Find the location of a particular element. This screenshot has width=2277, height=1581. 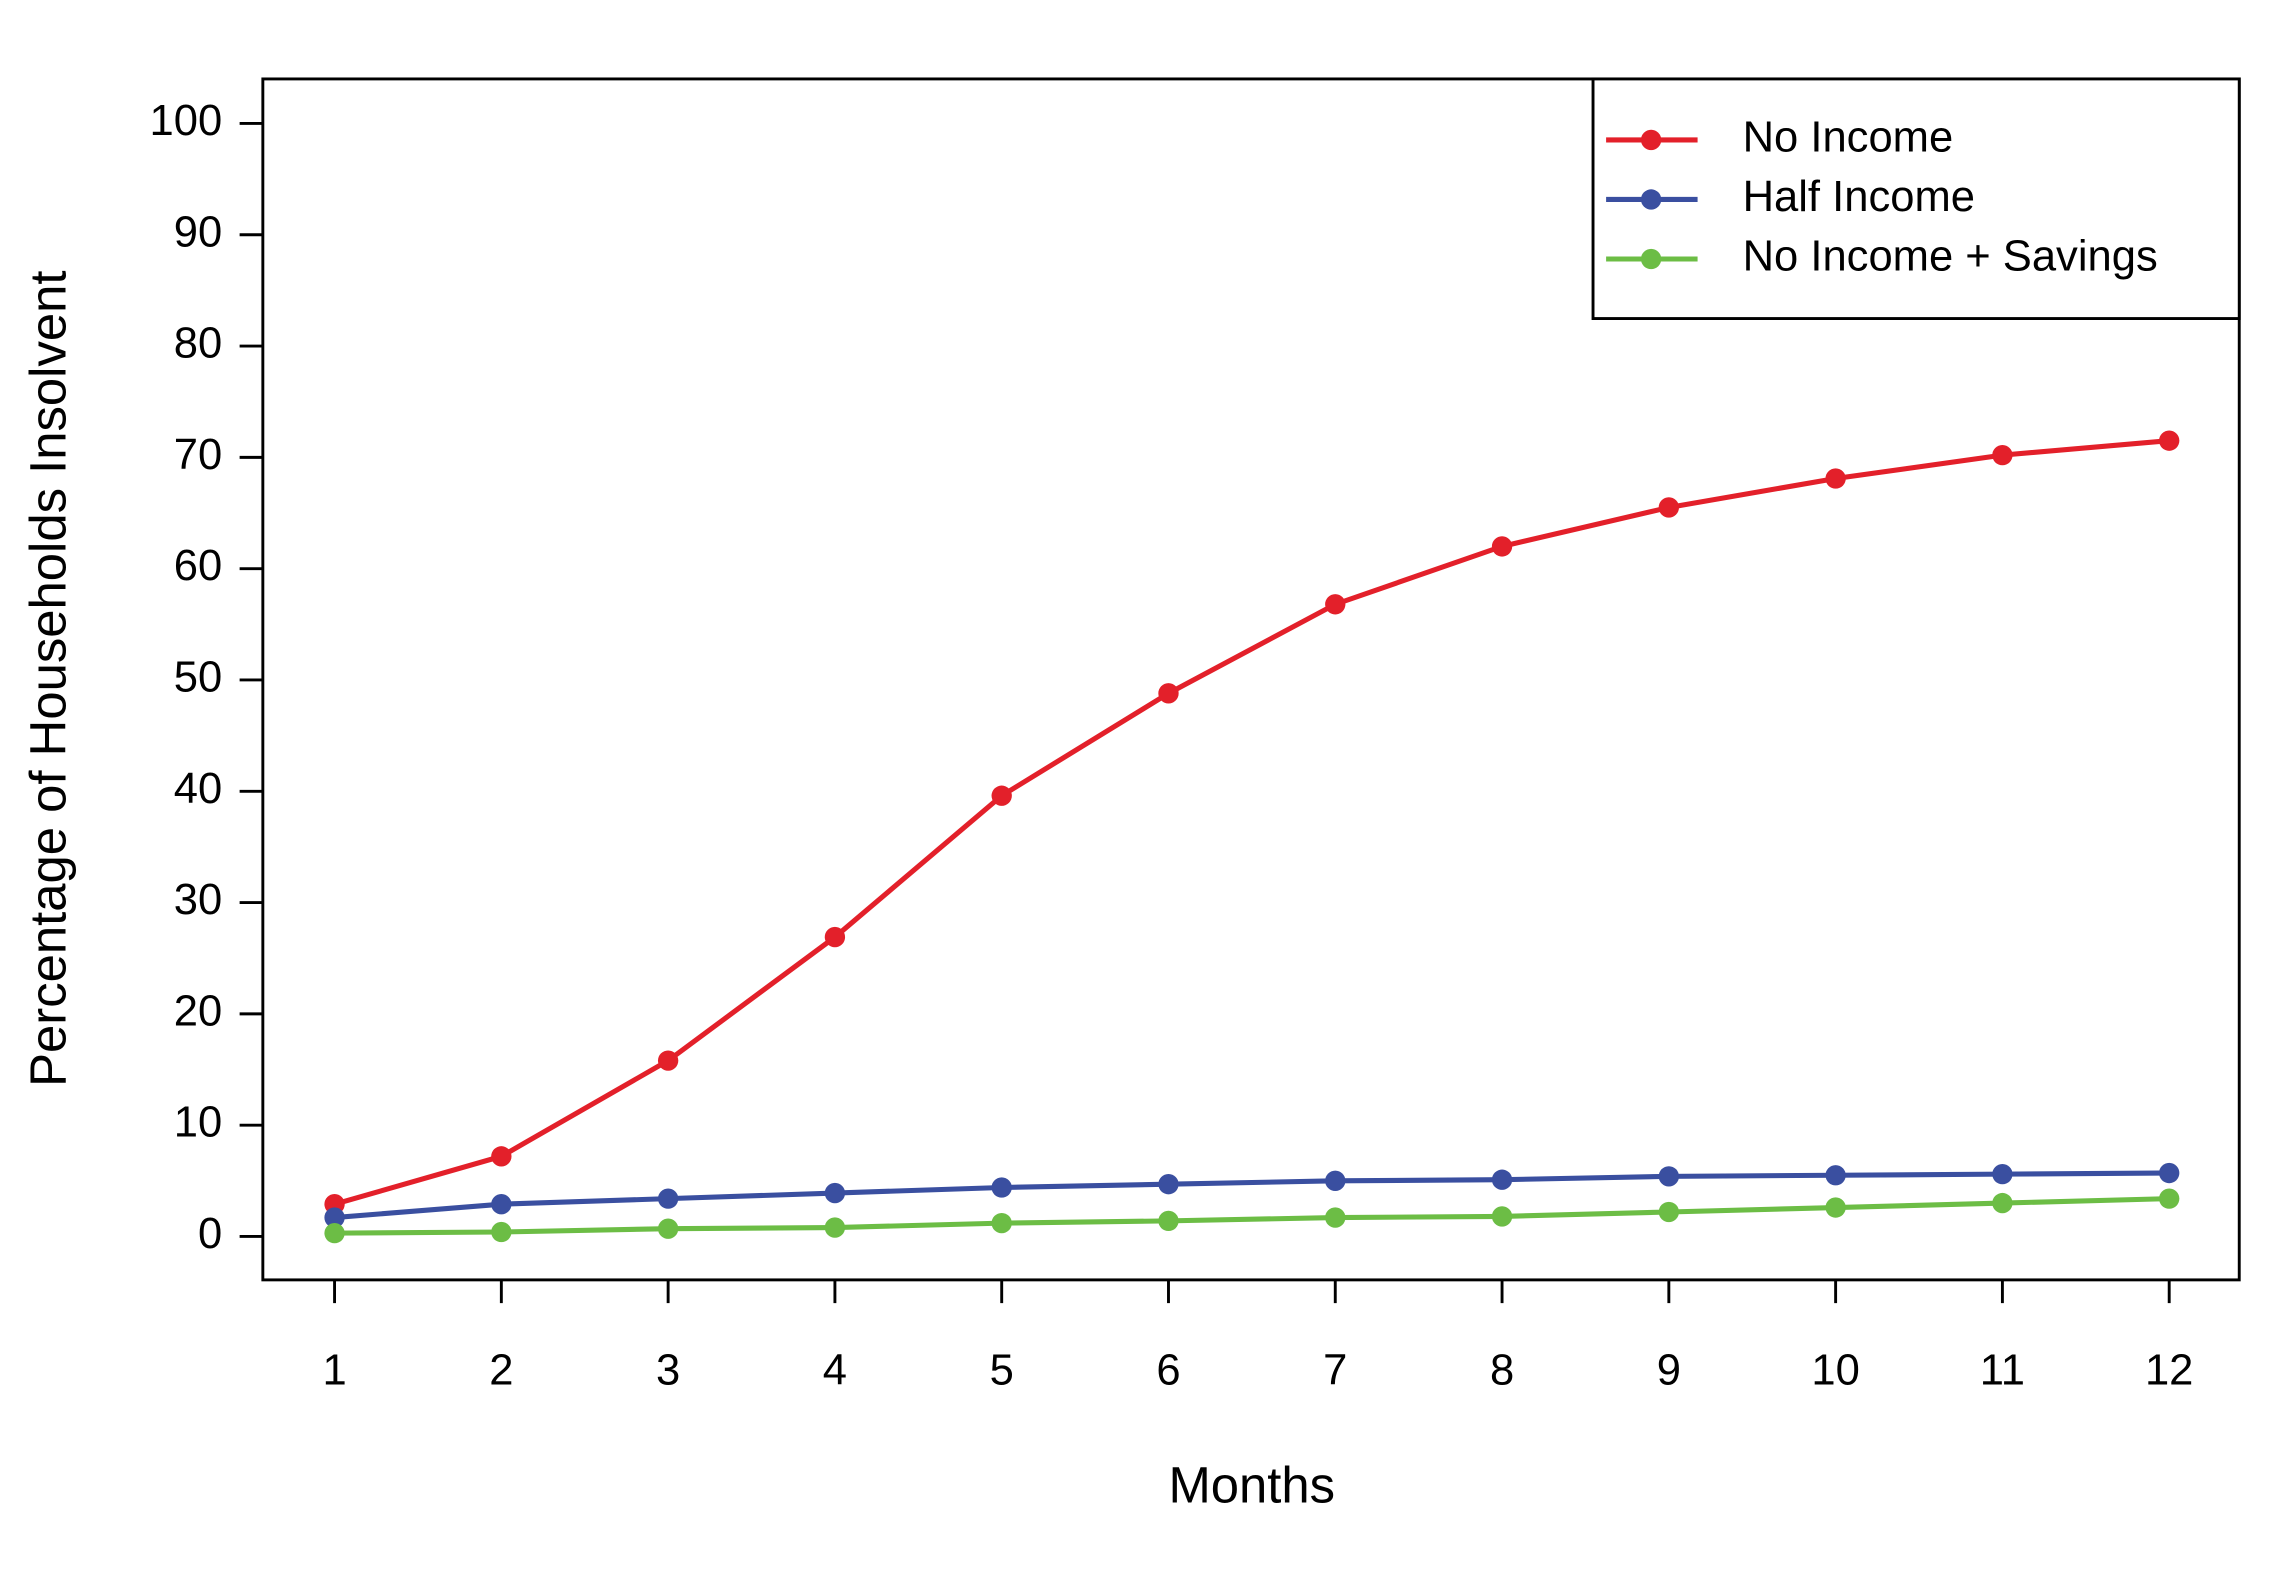

legend-box is located at coordinates (1916, 198).